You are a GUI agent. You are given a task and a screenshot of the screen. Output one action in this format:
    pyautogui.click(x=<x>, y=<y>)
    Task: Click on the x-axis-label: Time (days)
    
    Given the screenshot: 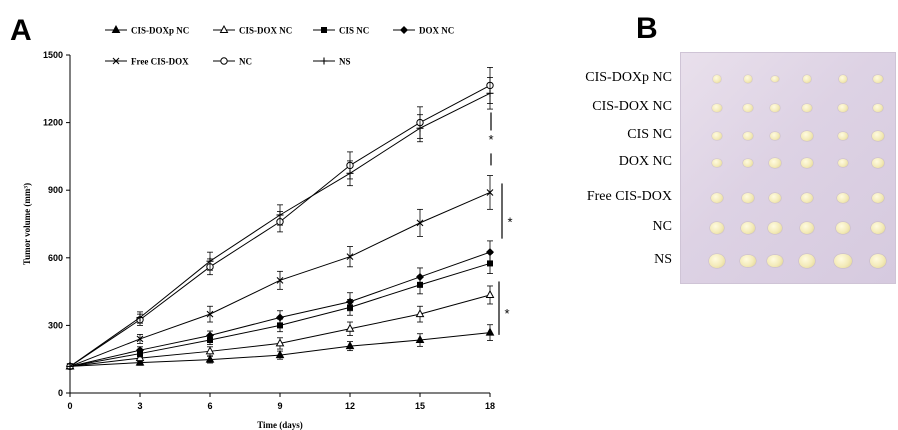 What is the action you would take?
    pyautogui.click(x=280, y=425)
    